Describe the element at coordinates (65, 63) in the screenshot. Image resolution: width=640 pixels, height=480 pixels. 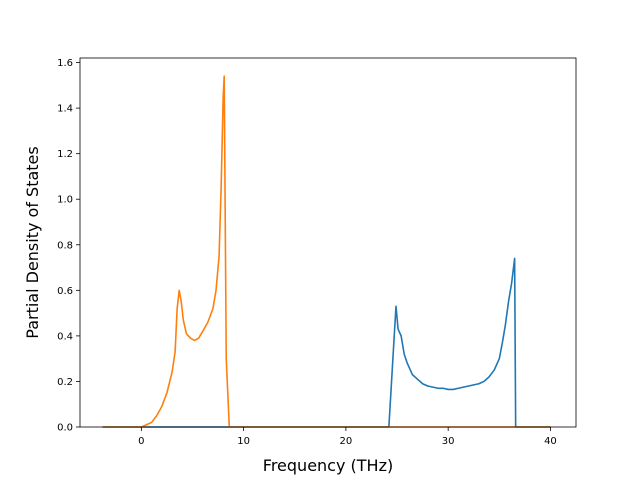
I see `y-tick-label: 1.6` at that location.